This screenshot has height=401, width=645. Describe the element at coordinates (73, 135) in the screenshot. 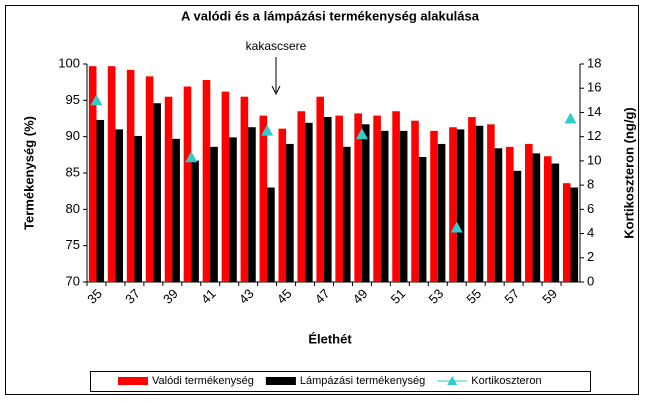

I see `y-tick-label: 90` at that location.